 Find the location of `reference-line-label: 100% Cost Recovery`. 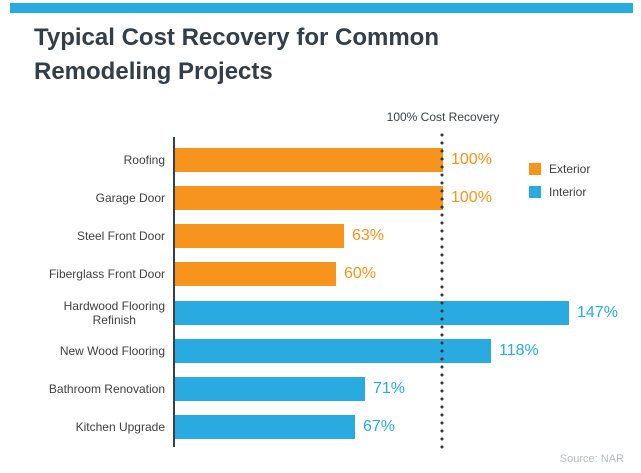

reference-line-label: 100% Cost Recovery is located at coordinates (443, 117).